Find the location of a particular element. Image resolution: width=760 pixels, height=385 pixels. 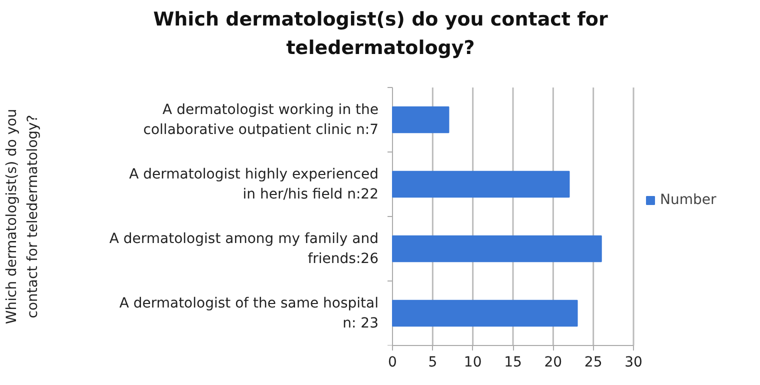

y-tick-label: A dermatologist of the same hospital n: 23 is located at coordinates (249, 313).